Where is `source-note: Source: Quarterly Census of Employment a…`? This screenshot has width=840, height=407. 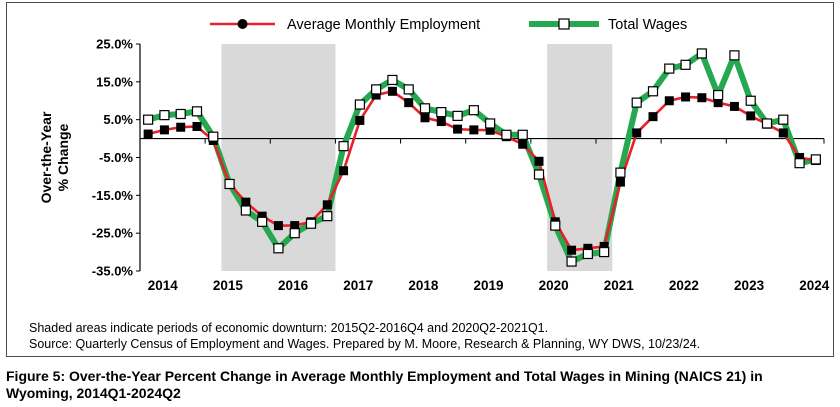
source-note: Source: Quarterly Census of Employment a… is located at coordinates (365, 344).